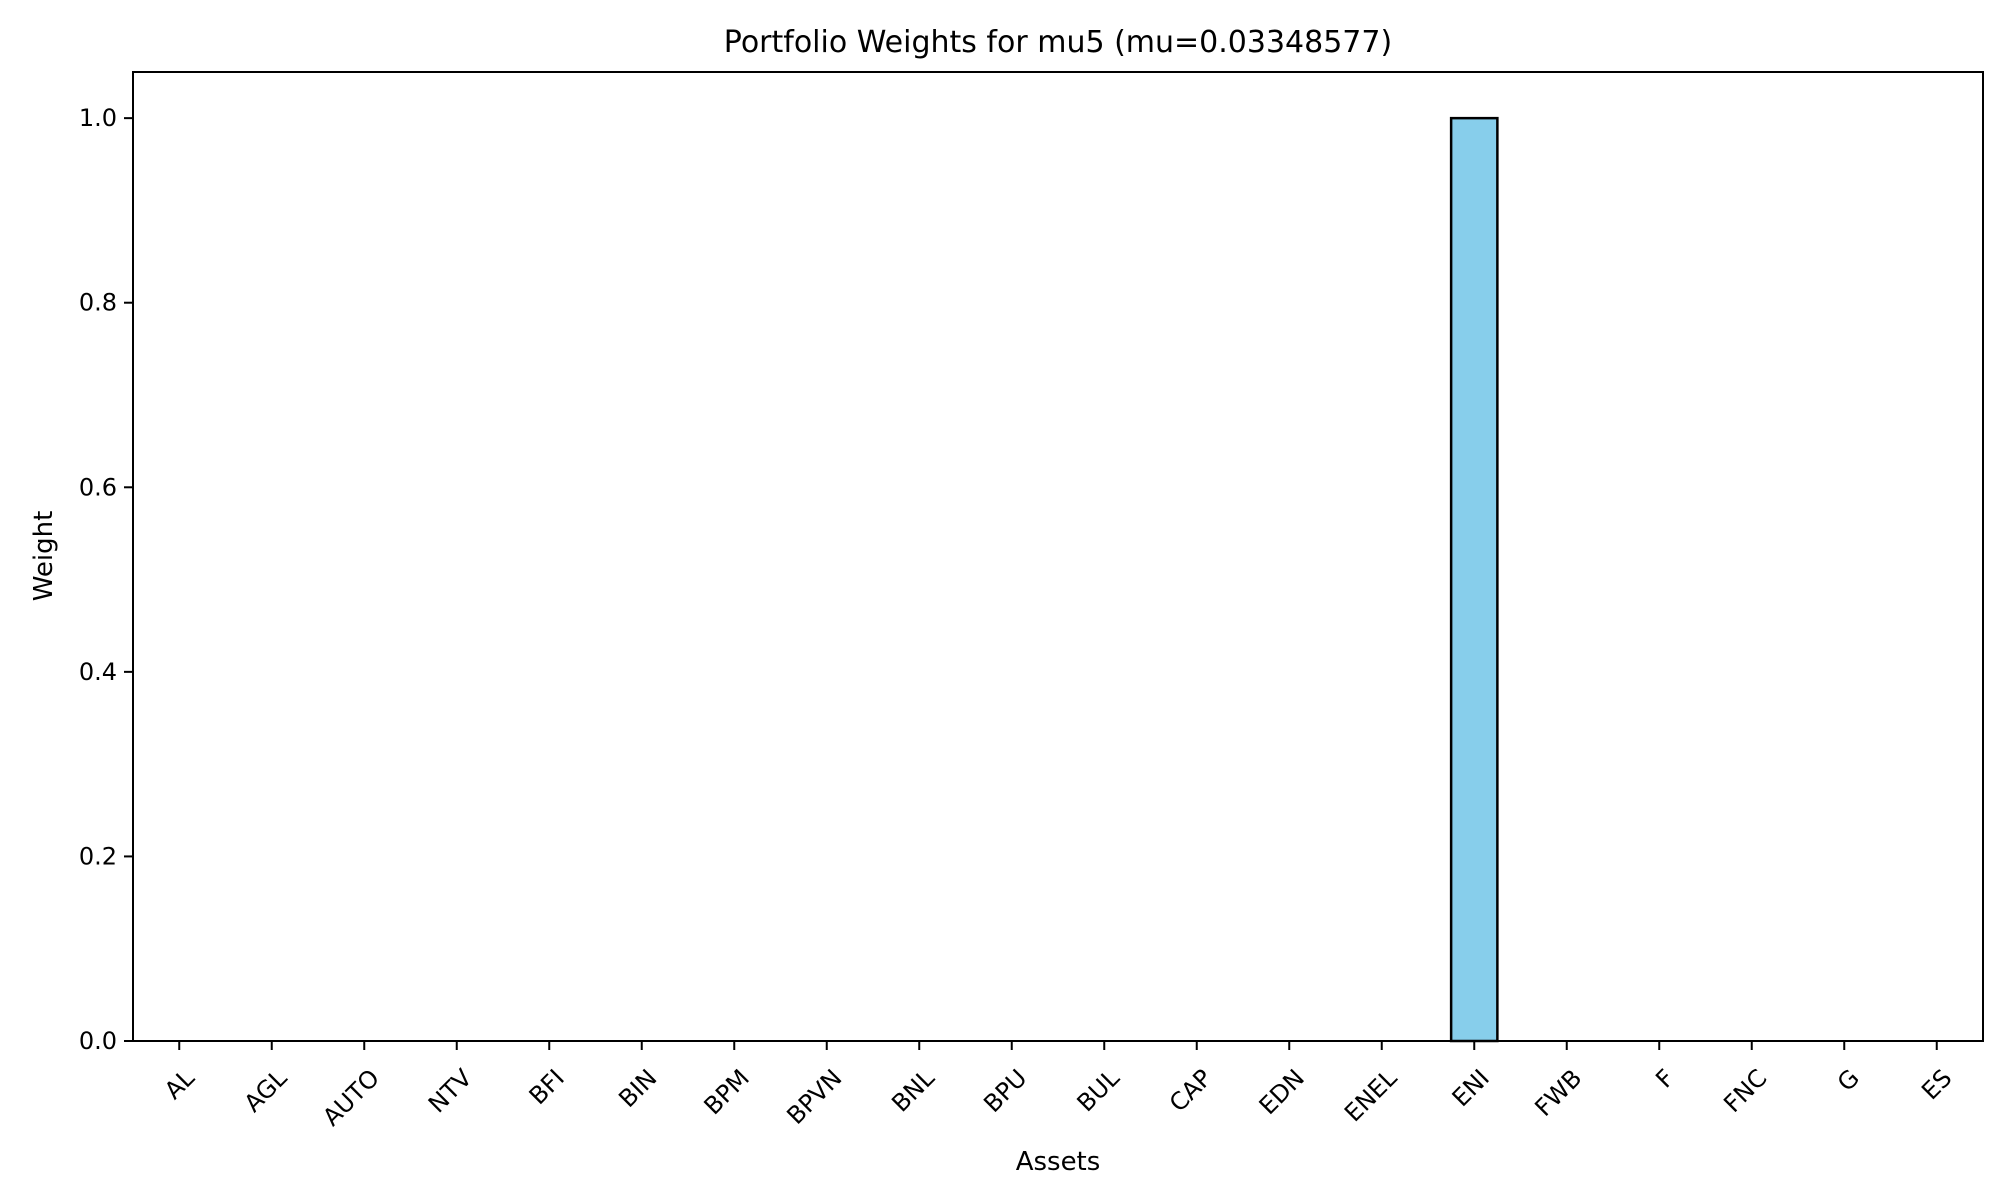 The width and height of the screenshot is (2000, 1200). Describe the element at coordinates (913, 1090) in the screenshot. I see `x-tick-label-BNL: BNL` at that location.